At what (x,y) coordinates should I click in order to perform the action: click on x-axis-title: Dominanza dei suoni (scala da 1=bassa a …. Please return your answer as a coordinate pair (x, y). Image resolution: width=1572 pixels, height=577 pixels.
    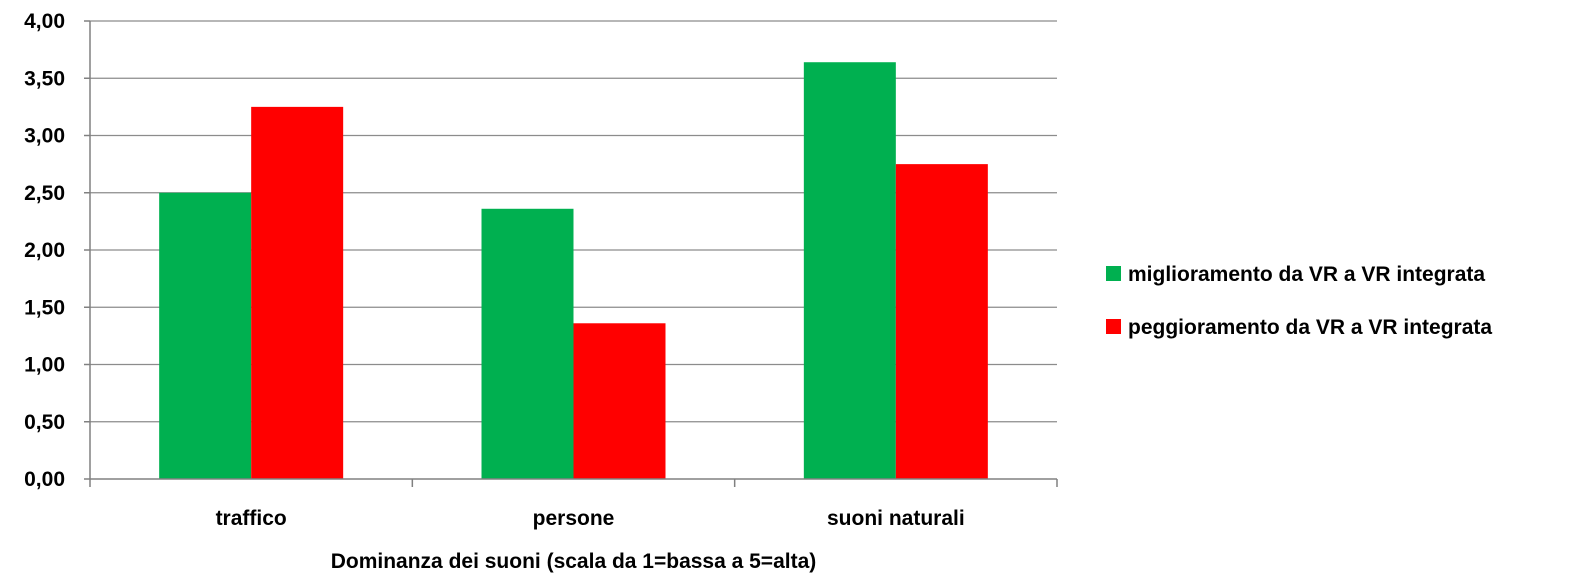
    Looking at the image, I should click on (574, 561).